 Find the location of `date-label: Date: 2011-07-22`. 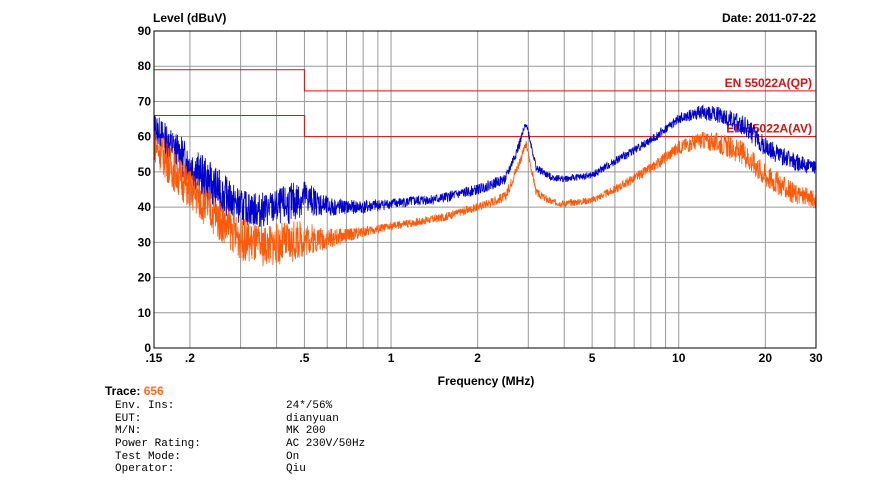

date-label: Date: 2011-07-22 is located at coordinates (769, 18).